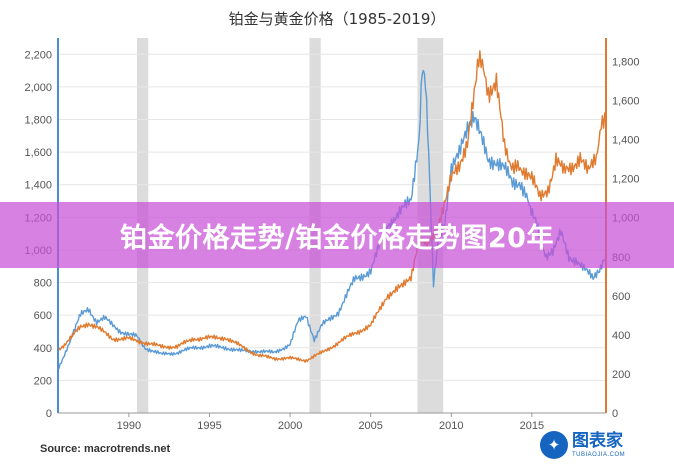 The width and height of the screenshot is (674, 474). Describe the element at coordinates (599, 454) in the screenshot. I see `watermark-sub: TUBIAOJIA.COM` at that location.